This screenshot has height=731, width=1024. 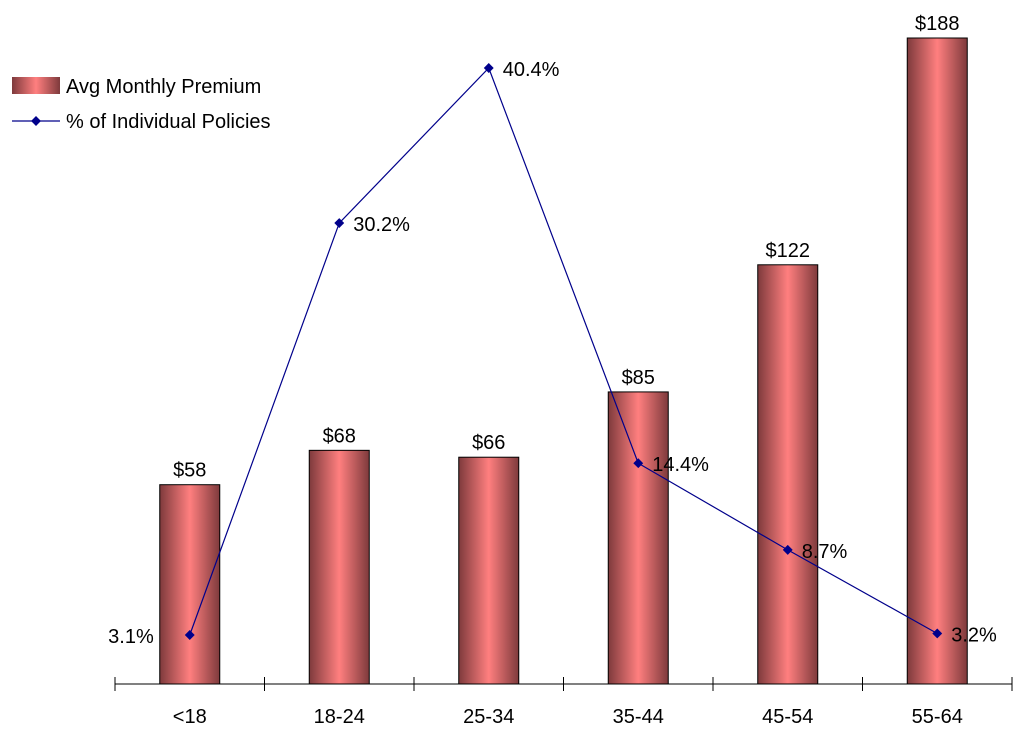 What do you see at coordinates (563, 702) in the screenshot?
I see `x-axis: <18 18-24 25-34 35-44 45-54 55-64` at bounding box center [563, 702].